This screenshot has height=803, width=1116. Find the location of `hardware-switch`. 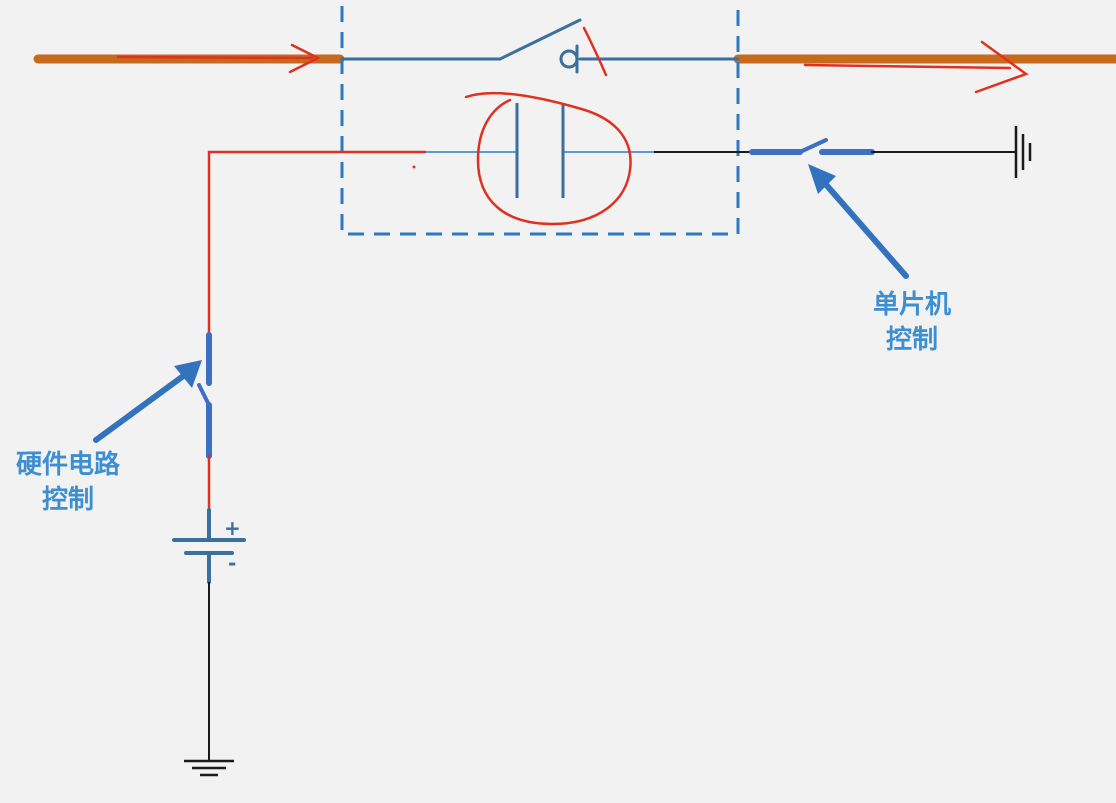

hardware-switch is located at coordinates (204, 422).